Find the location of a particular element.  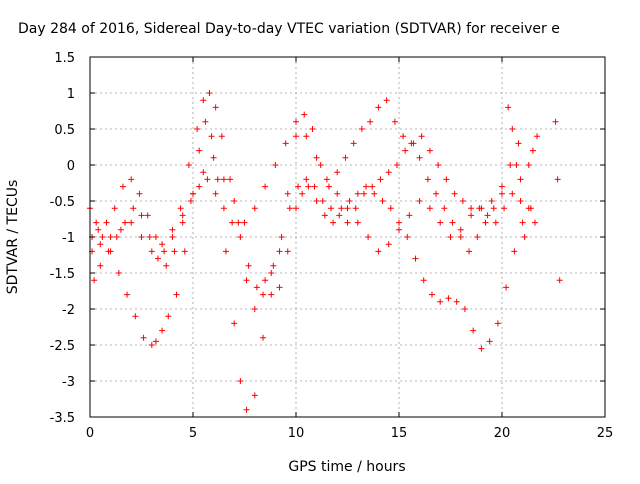

y-tick-label: -3 is located at coordinates (68, 382).